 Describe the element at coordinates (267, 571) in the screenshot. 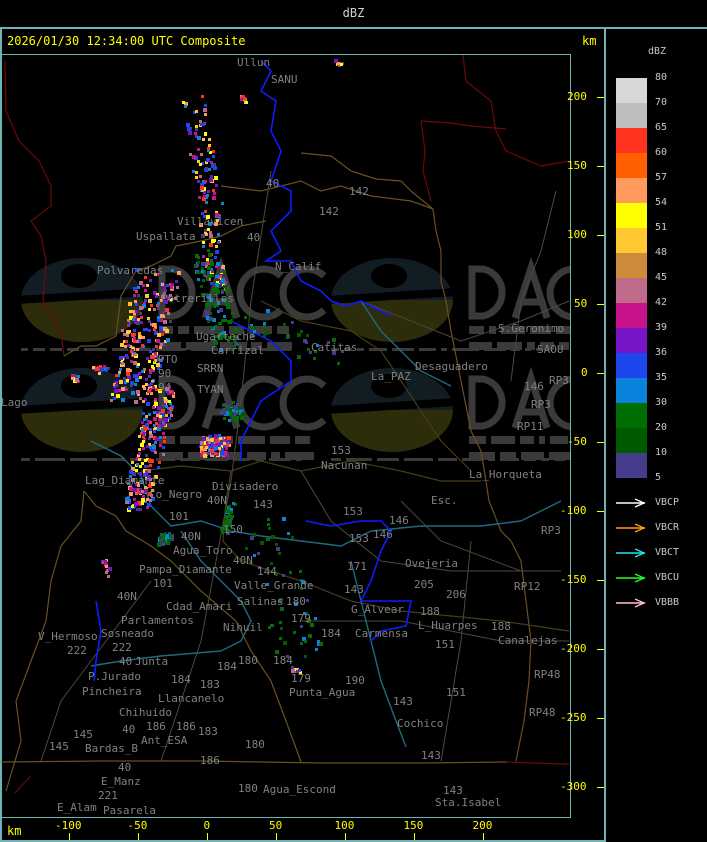

I see `place-label: 144` at that location.